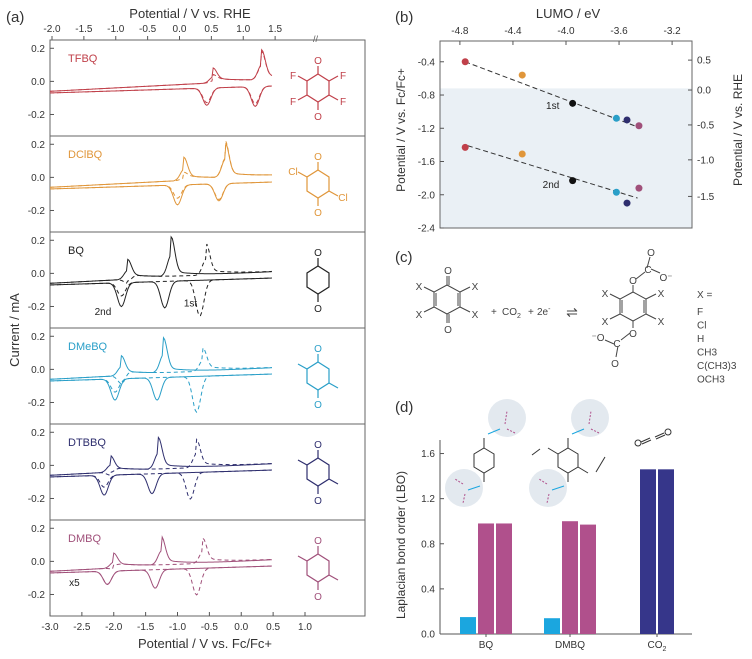  What do you see at coordinates (648, 551) in the screenshot?
I see `bar-co2` at bounding box center [648, 551].